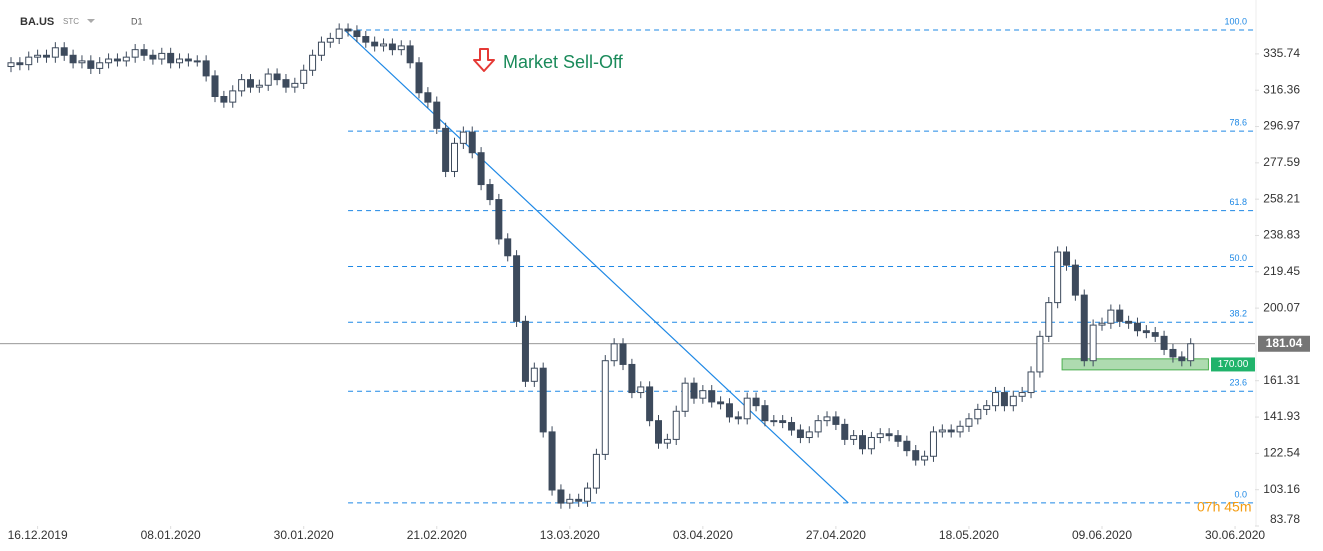 Image resolution: width=1323 pixels, height=551 pixels. I want to click on y-tick-label: 161.31, so click(1281, 380).